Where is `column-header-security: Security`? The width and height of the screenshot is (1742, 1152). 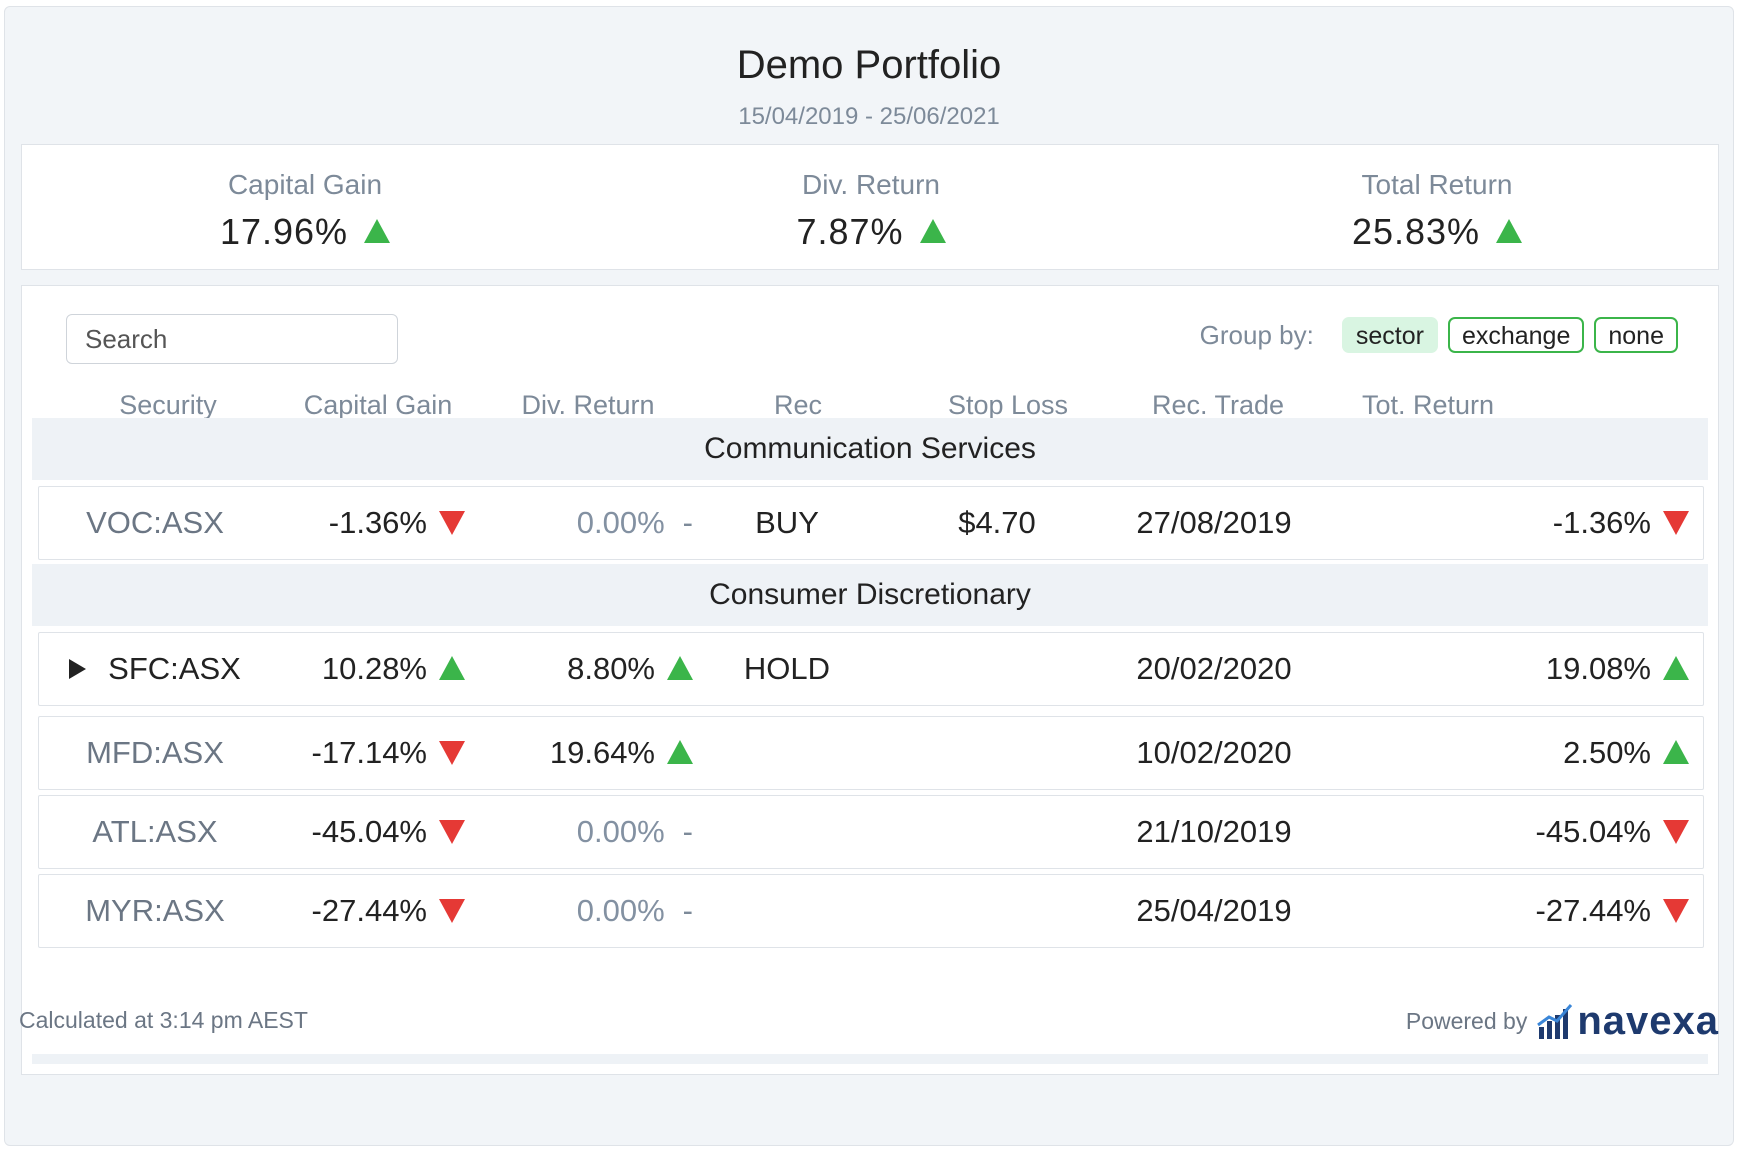
column-header-security: Security is located at coordinates (168, 405).